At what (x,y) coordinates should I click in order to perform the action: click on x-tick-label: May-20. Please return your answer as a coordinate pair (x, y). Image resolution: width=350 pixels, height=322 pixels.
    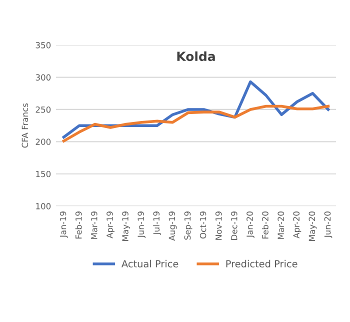
    Looking at the image, I should click on (312, 226).